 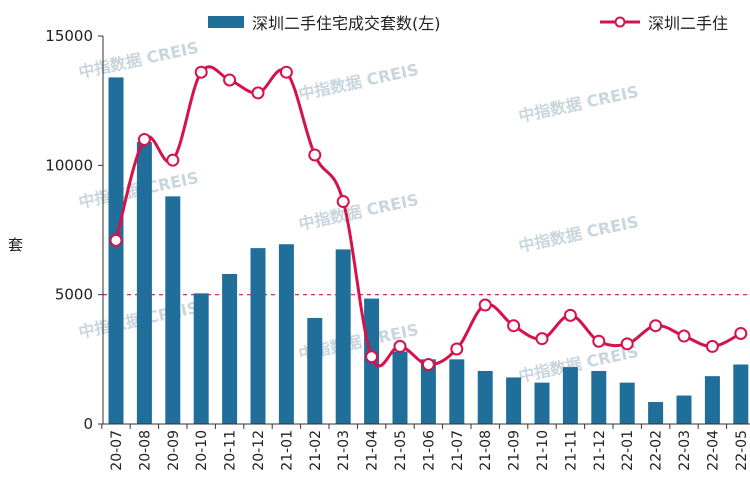 I want to click on x-tick-label: 22-03, so click(x=685, y=450).